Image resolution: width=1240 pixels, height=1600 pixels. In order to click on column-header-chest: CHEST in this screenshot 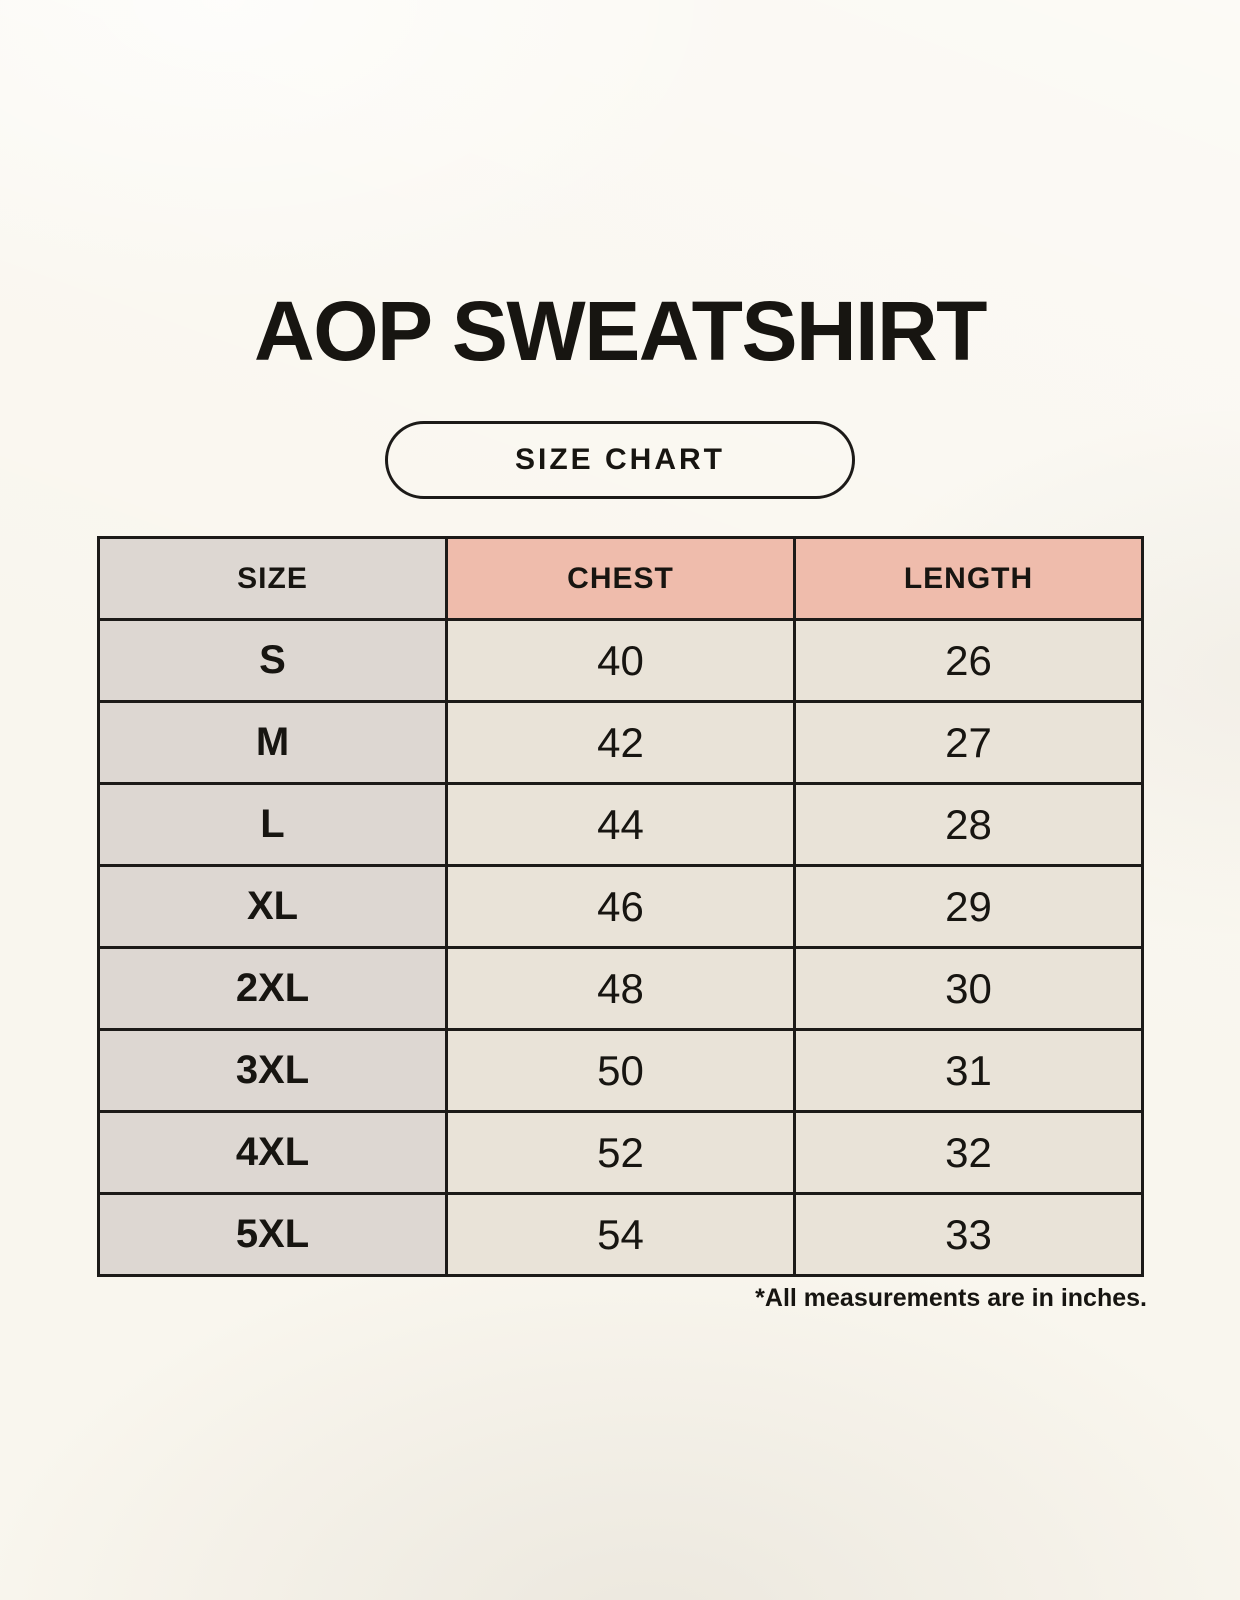, I will do `click(620, 578)`.